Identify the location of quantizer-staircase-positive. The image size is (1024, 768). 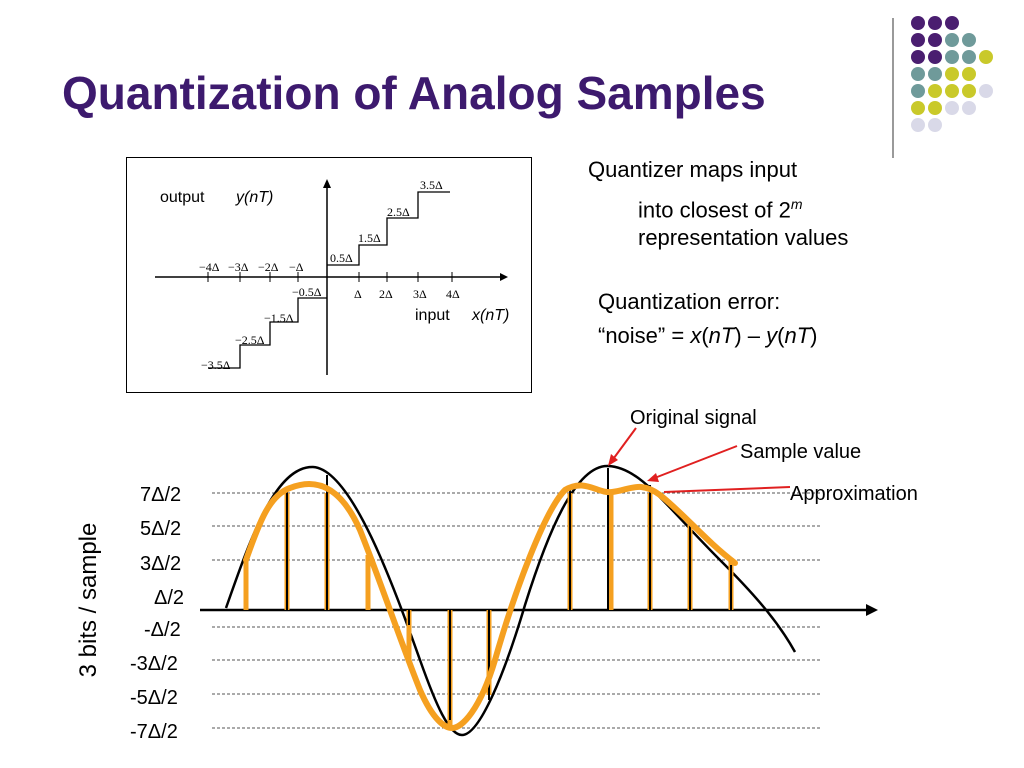
(388, 228).